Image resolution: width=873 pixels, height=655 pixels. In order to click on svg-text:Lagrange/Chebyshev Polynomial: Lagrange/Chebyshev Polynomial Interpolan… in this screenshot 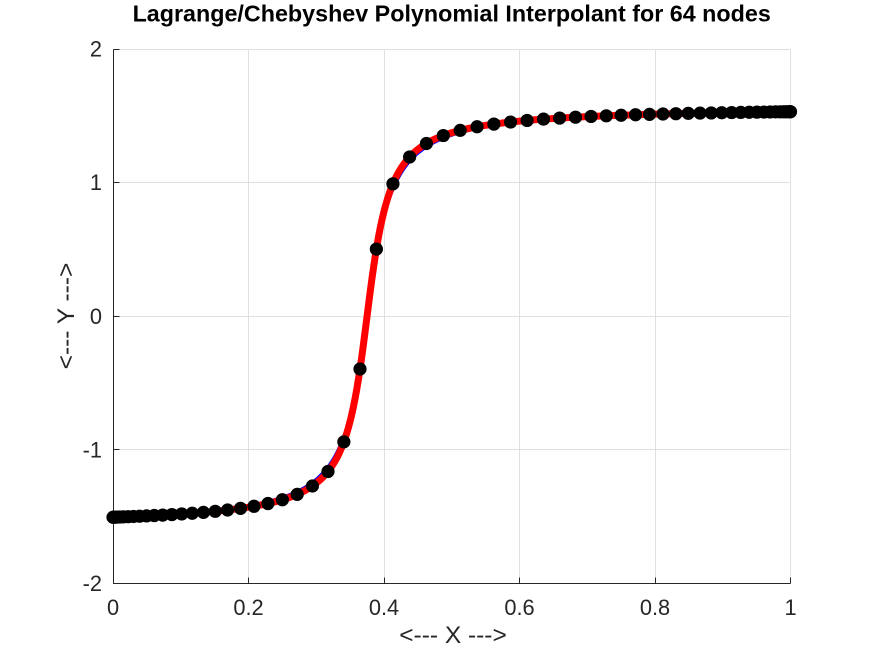, I will do `click(452, 14)`.